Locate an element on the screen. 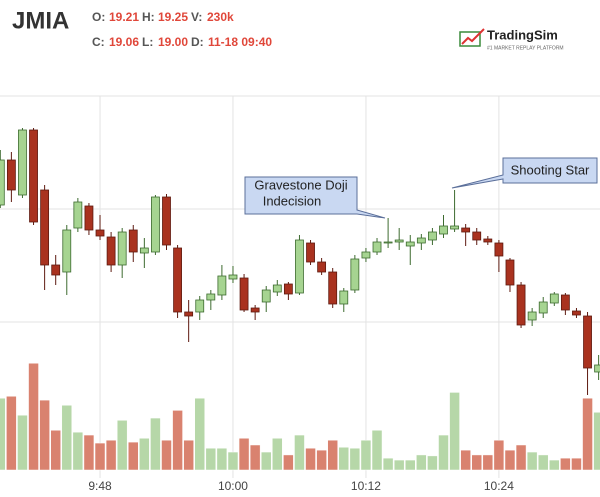  field-value: 19.21 is located at coordinates (124, 17).